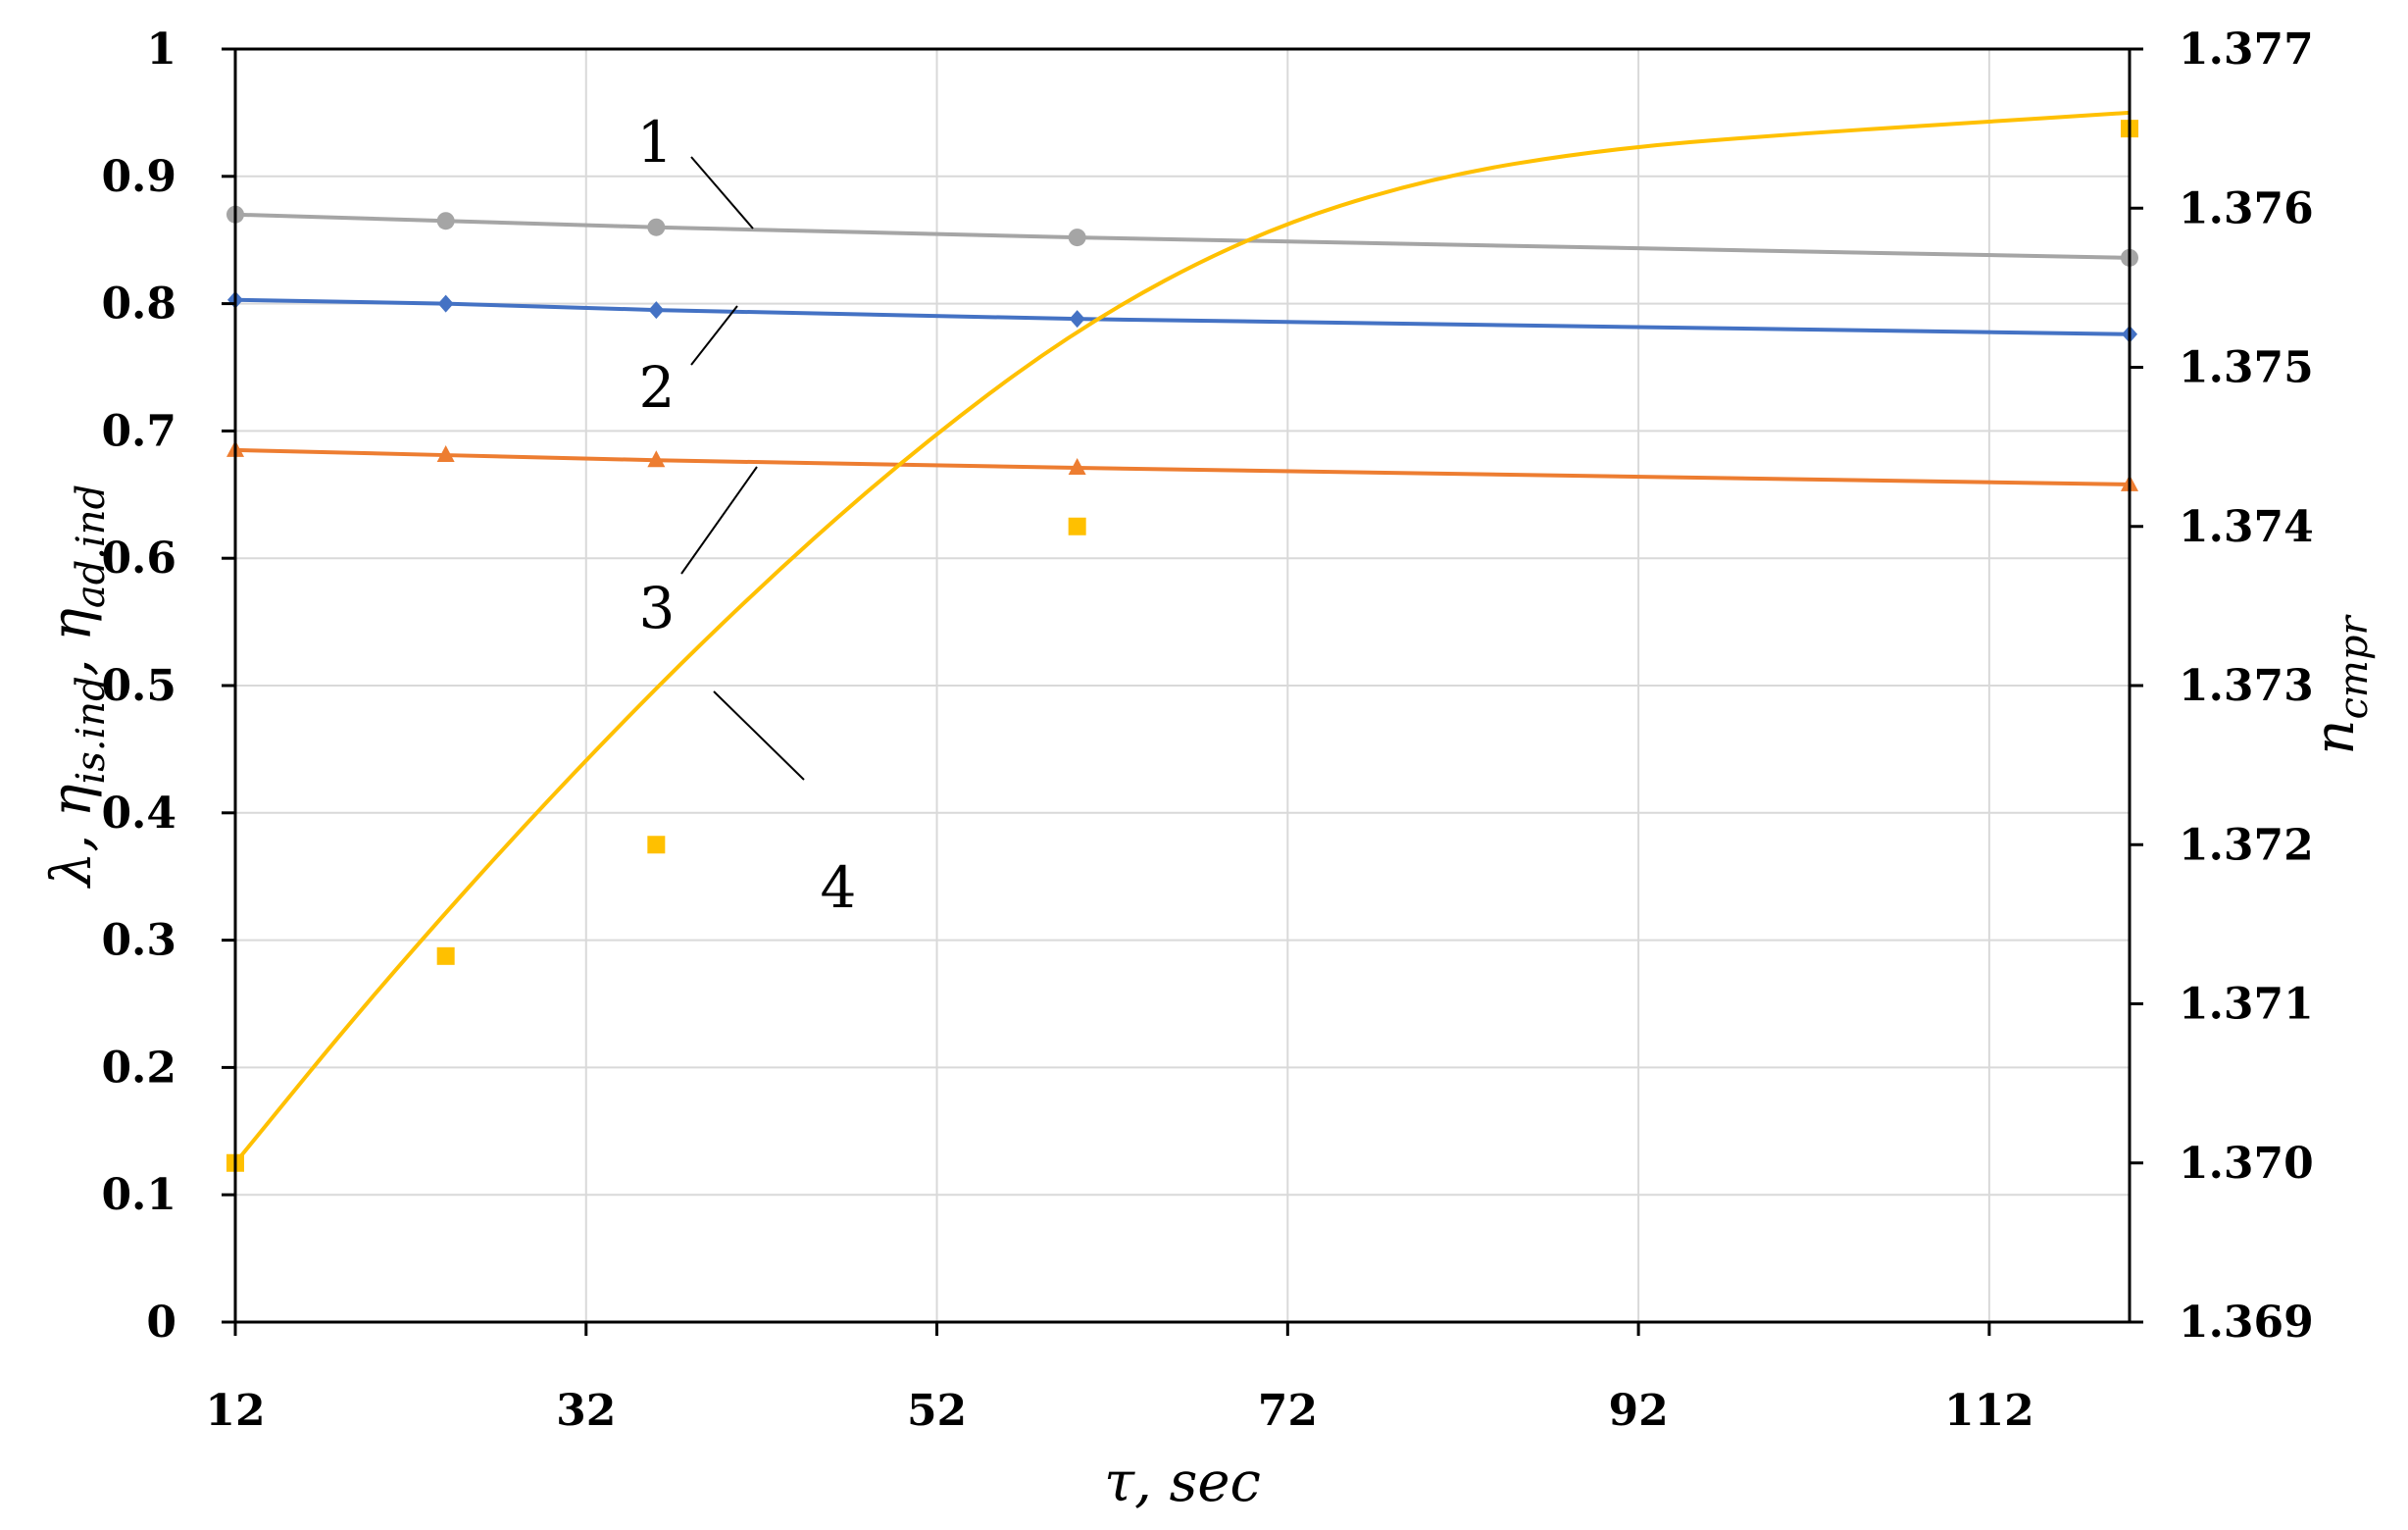 The image size is (2408, 1530). What do you see at coordinates (161, 50) in the screenshot?
I see `y-left-tick-label: 1` at bounding box center [161, 50].